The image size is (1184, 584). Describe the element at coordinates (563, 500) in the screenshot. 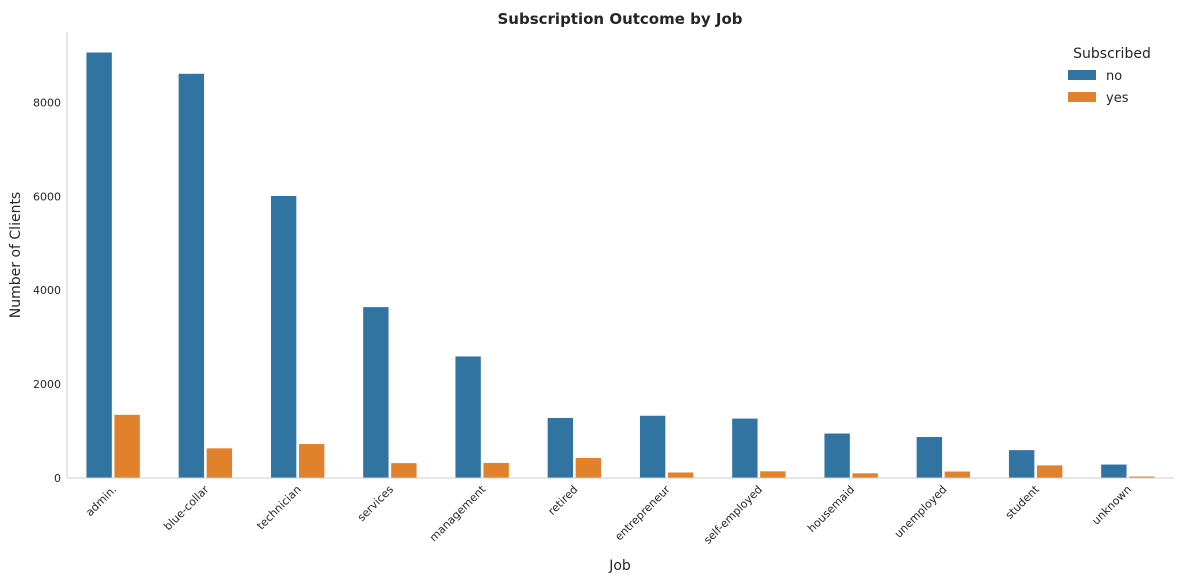

I see `x-tick-label: retired` at that location.